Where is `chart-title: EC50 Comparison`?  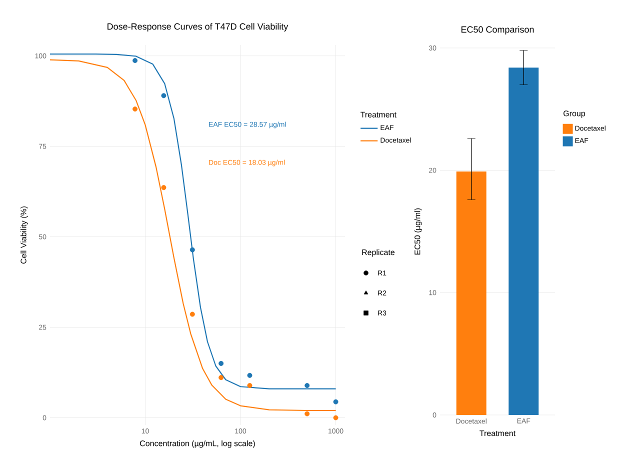 chart-title: EC50 Comparison is located at coordinates (497, 30).